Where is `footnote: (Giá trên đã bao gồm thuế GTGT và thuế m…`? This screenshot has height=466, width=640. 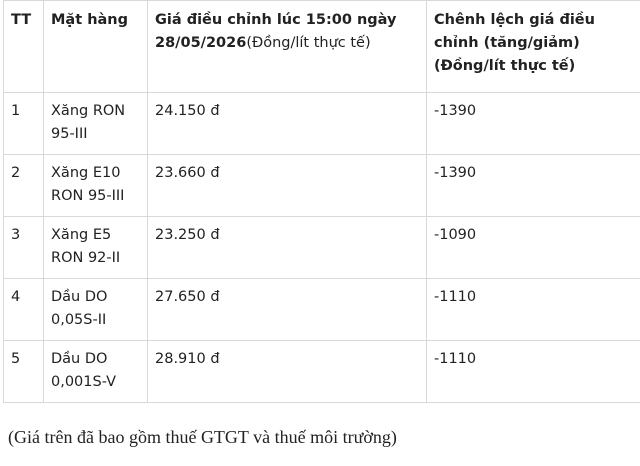
footnote: (Giá trên đã bao gồm thuế GTGT và thuế m… is located at coordinates (202, 437).